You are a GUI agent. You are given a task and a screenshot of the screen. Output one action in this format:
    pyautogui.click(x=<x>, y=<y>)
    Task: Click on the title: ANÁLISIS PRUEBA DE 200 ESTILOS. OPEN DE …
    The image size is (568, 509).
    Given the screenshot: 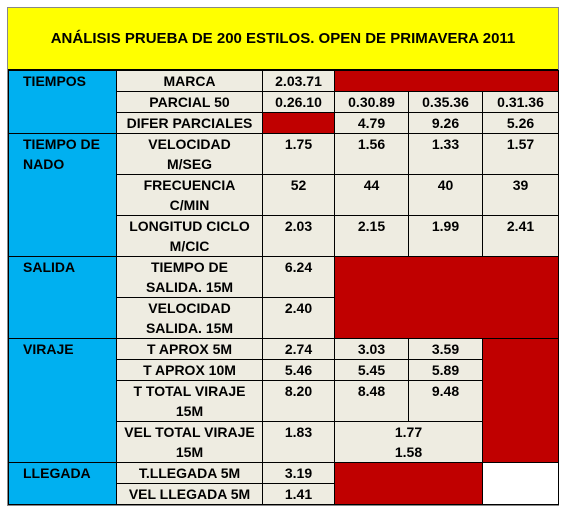 What is the action you would take?
    pyautogui.click(x=283, y=39)
    